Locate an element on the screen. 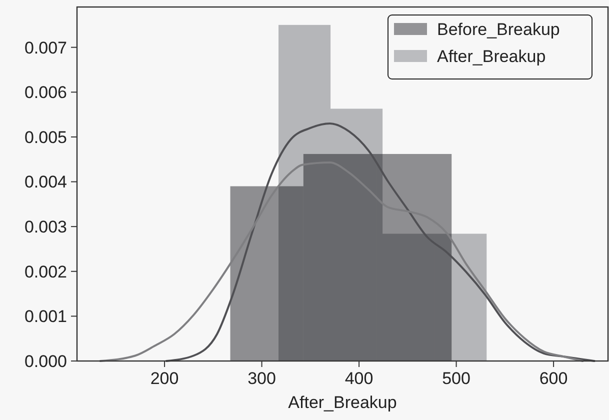 This screenshot has height=420, width=609. y-tick-label: 0.002 is located at coordinates (45, 272).